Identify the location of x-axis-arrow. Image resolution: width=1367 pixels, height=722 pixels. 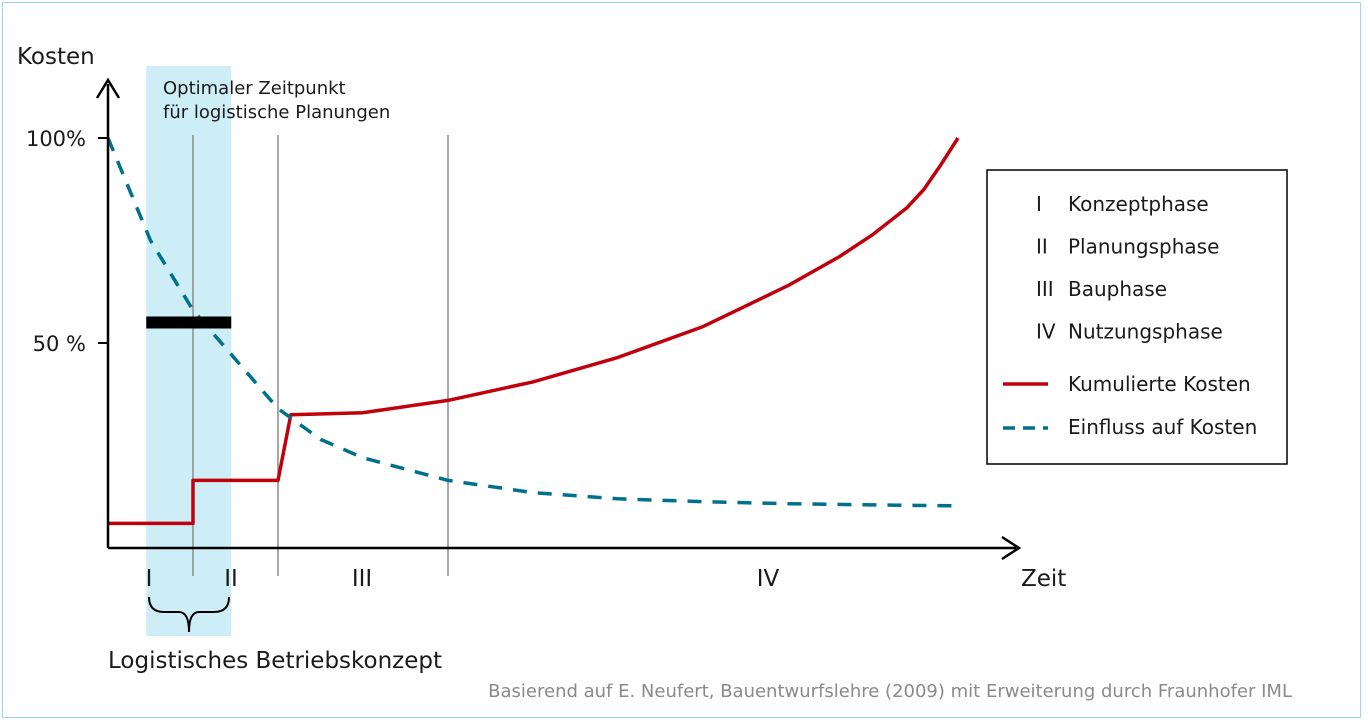
(1011, 548).